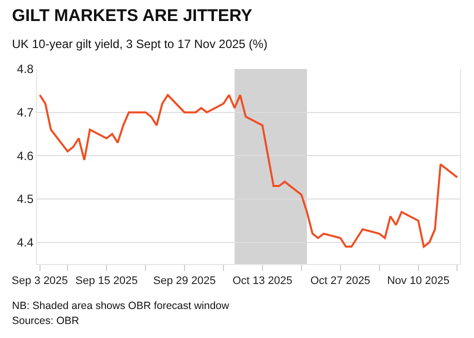  What do you see at coordinates (132, 15) in the screenshot?
I see `chart-title: GILT MARKETS ARE JITTERY` at bounding box center [132, 15].